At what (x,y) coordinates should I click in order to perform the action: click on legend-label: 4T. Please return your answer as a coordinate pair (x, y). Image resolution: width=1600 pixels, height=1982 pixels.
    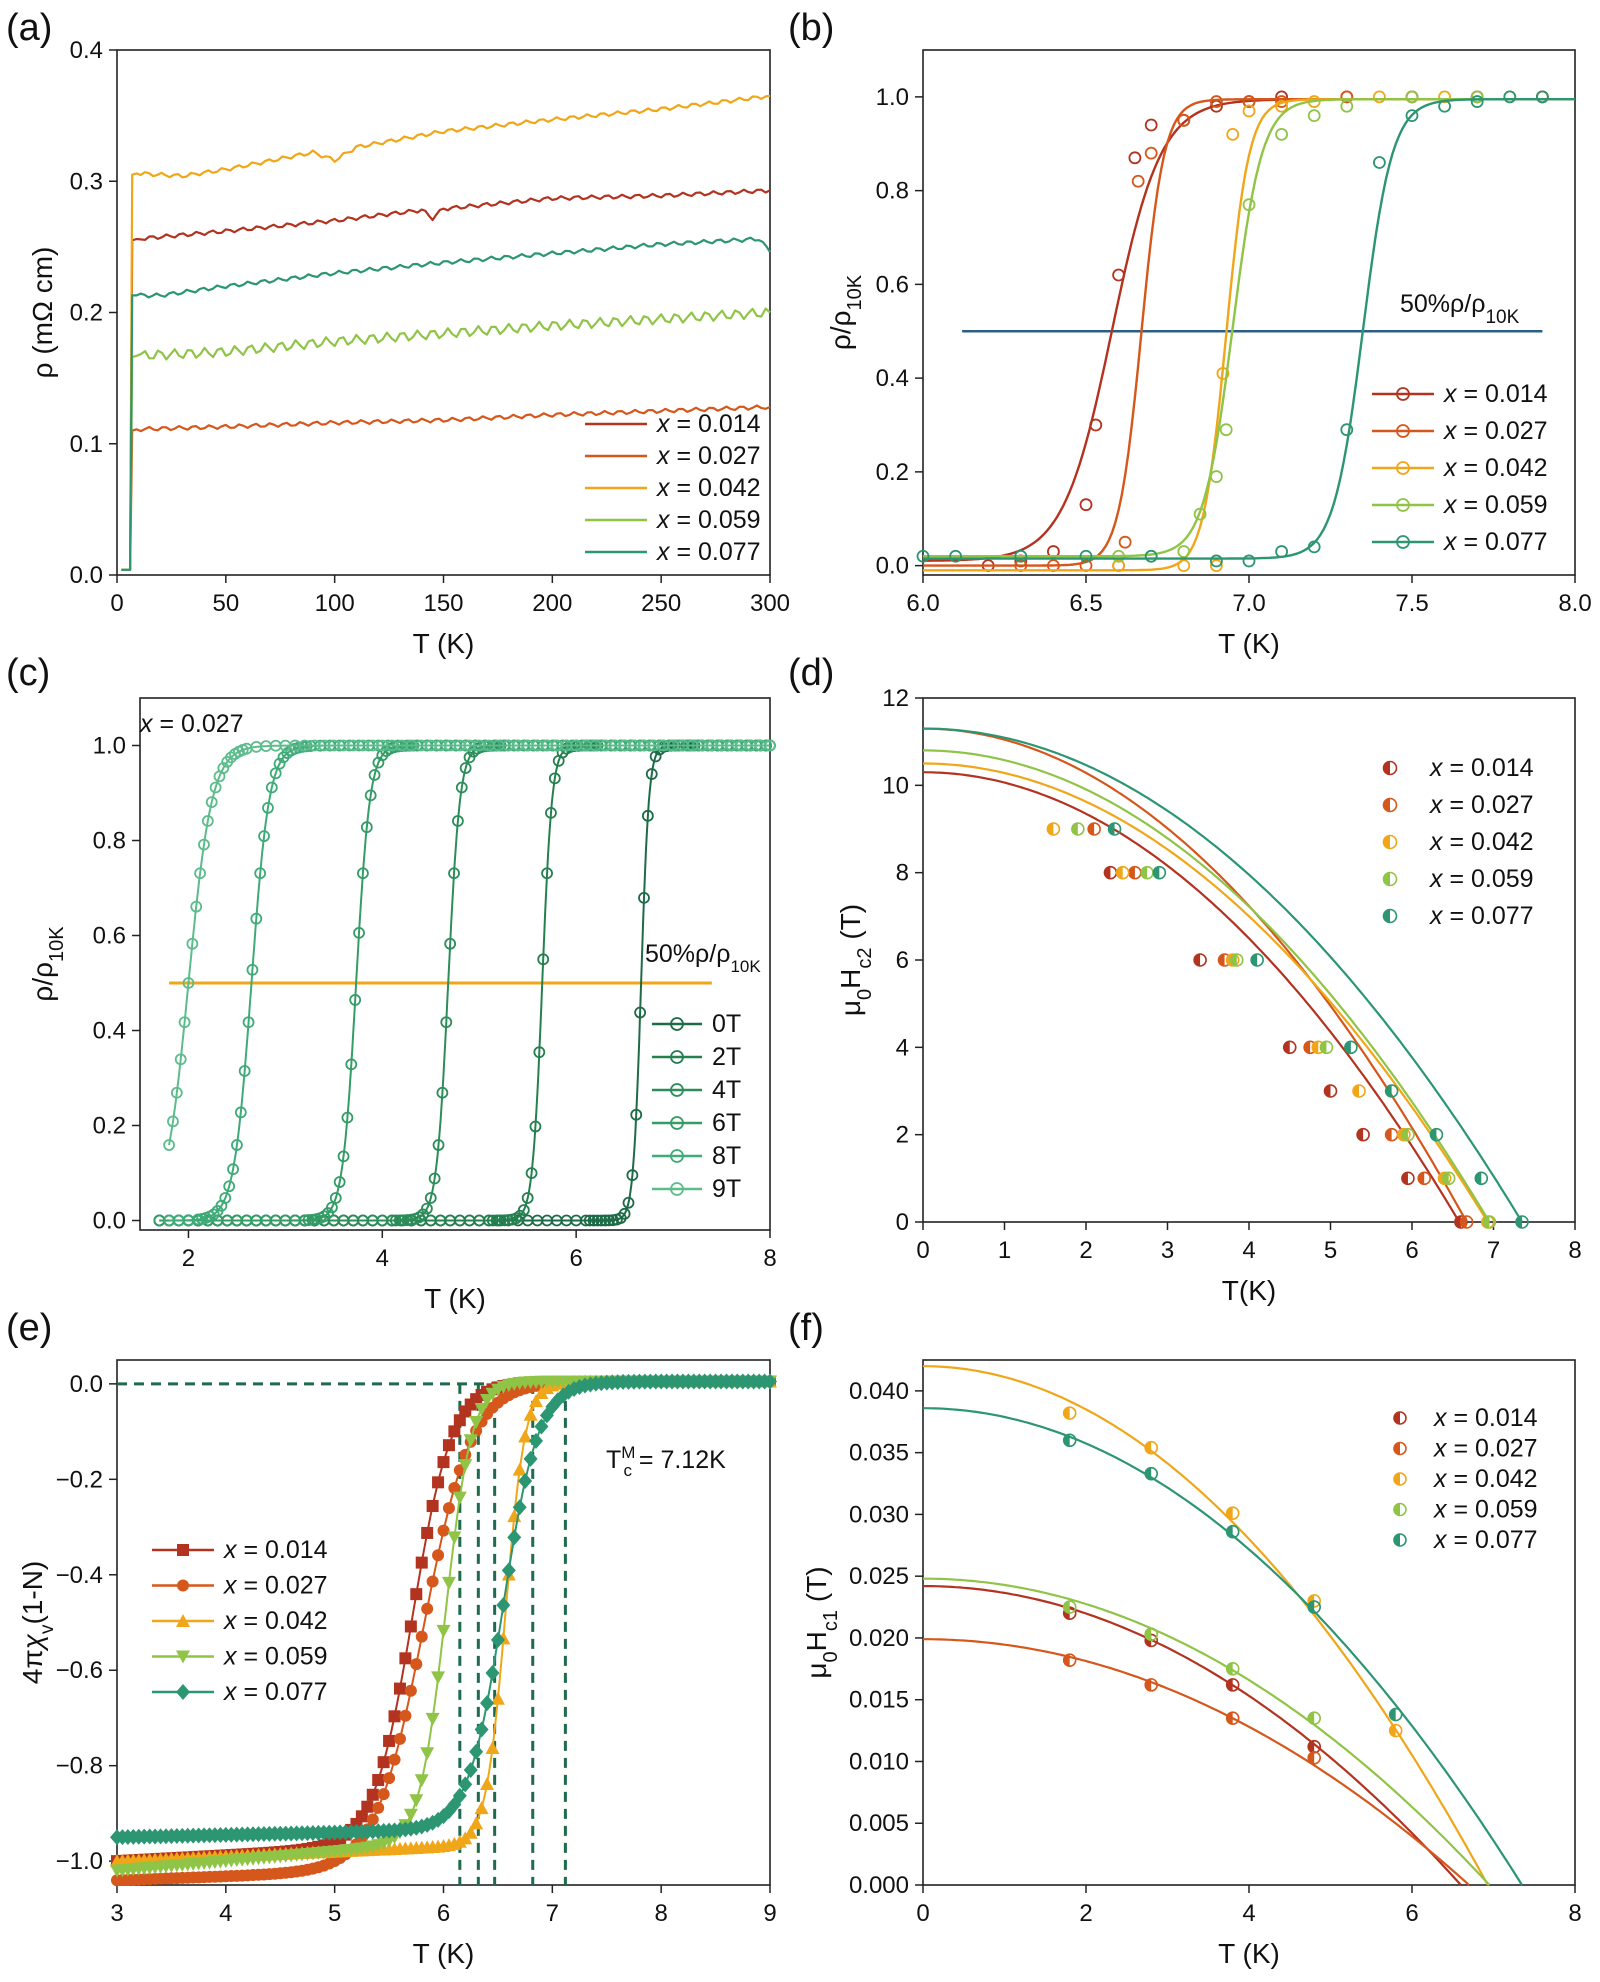
    Looking at the image, I should click on (726, 1090).